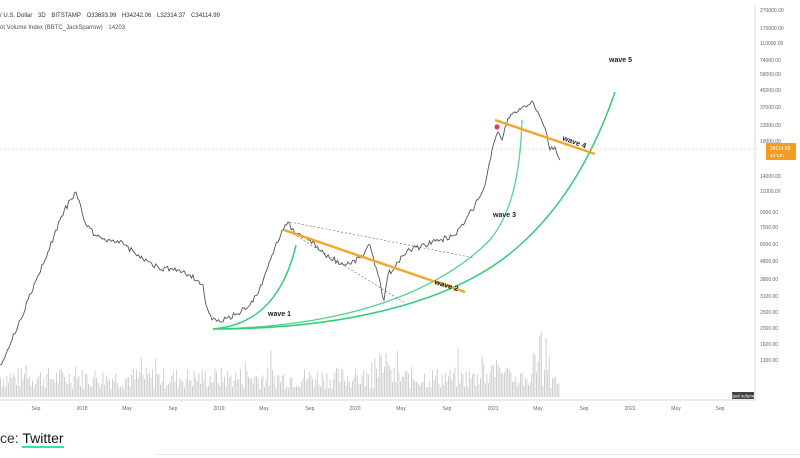 The width and height of the screenshot is (800, 458). Describe the element at coordinates (769, 213) in the screenshot. I see `price-tick-label: 9000.00` at that location.